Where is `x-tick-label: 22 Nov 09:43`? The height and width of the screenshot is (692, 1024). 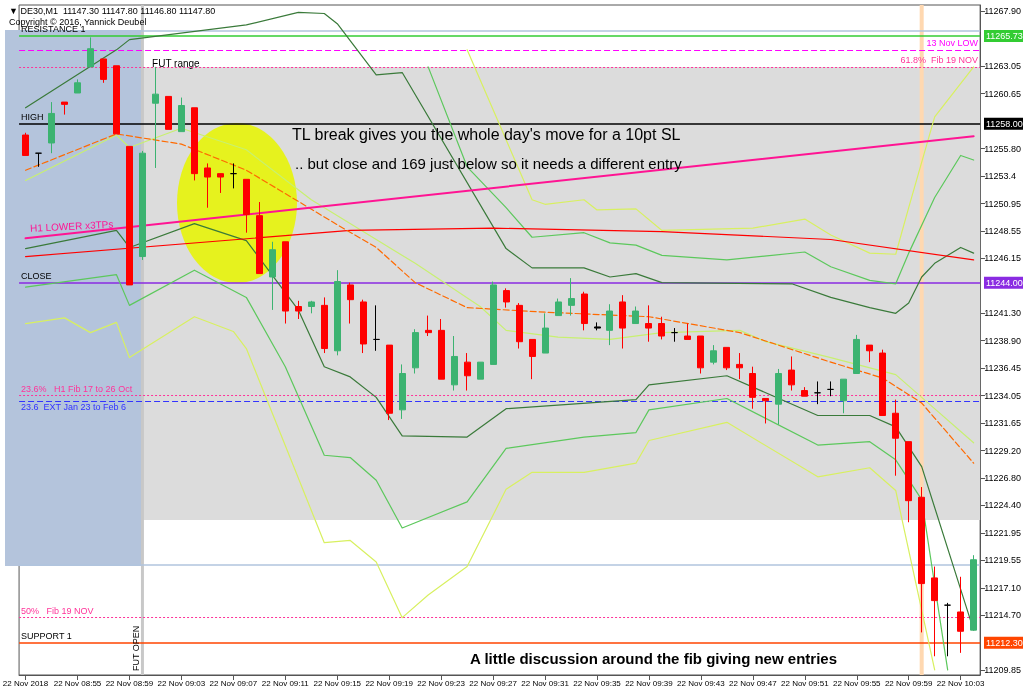
x-tick-label: 22 Nov 09:43 is located at coordinates (701, 683).